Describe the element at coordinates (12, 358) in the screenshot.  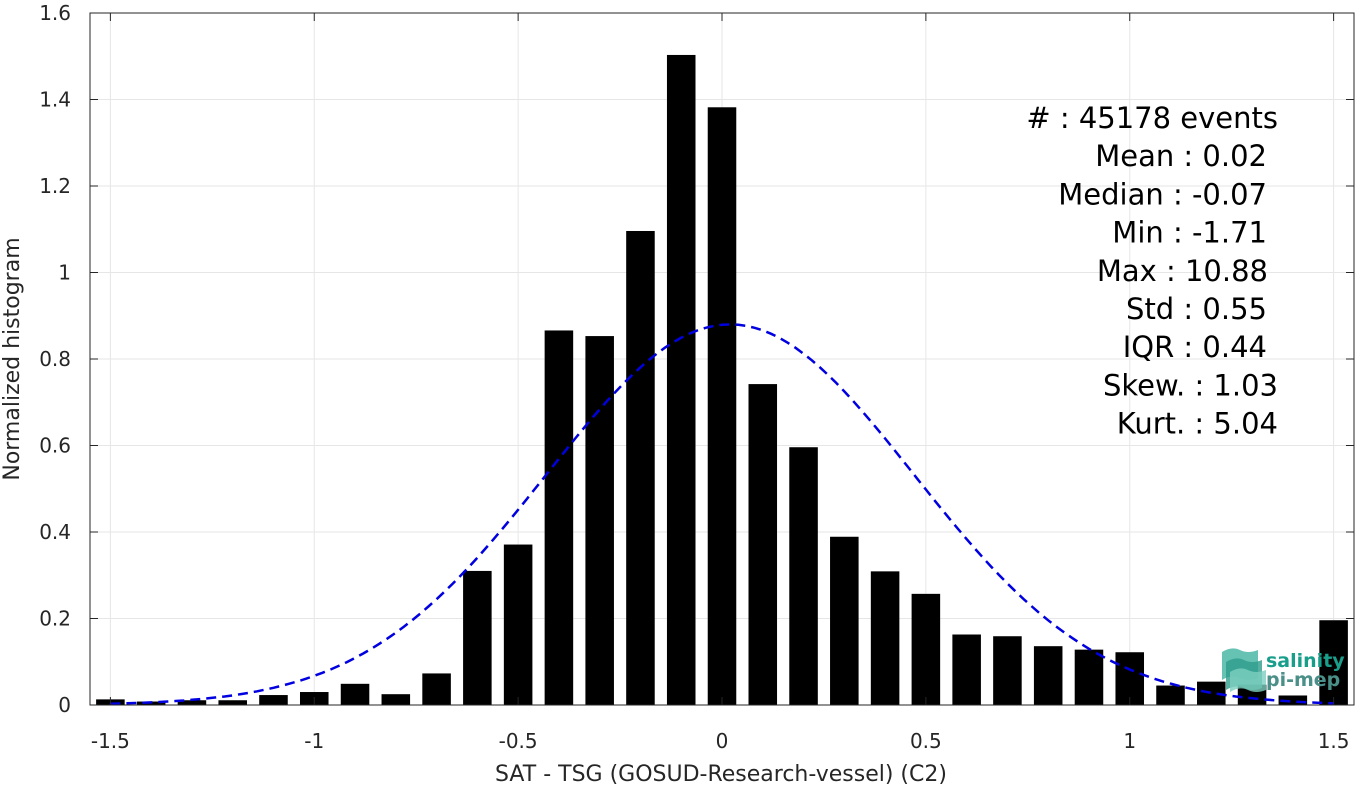
I see `y-axis-label: Normalized histogram` at that location.